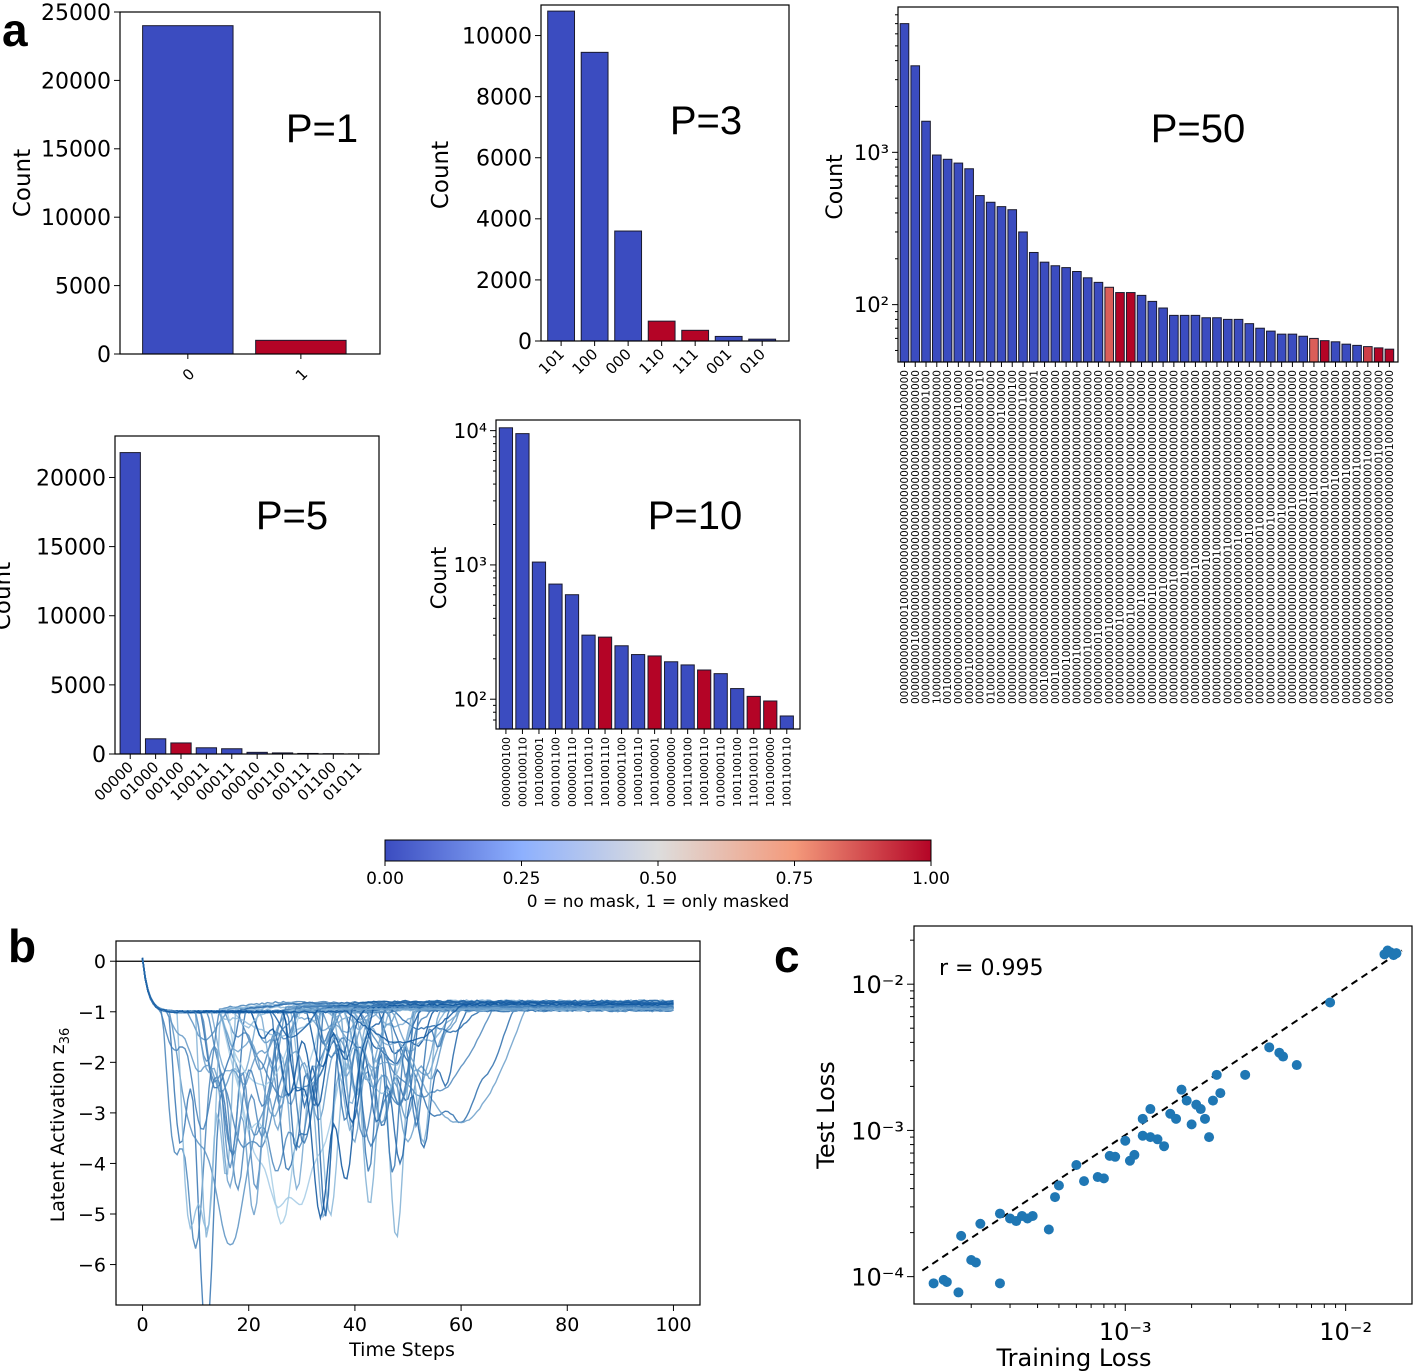 This screenshot has height=1372, width=1418. Describe the element at coordinates (871, 305) in the screenshot. I see `ytick-label: 10²` at that location.